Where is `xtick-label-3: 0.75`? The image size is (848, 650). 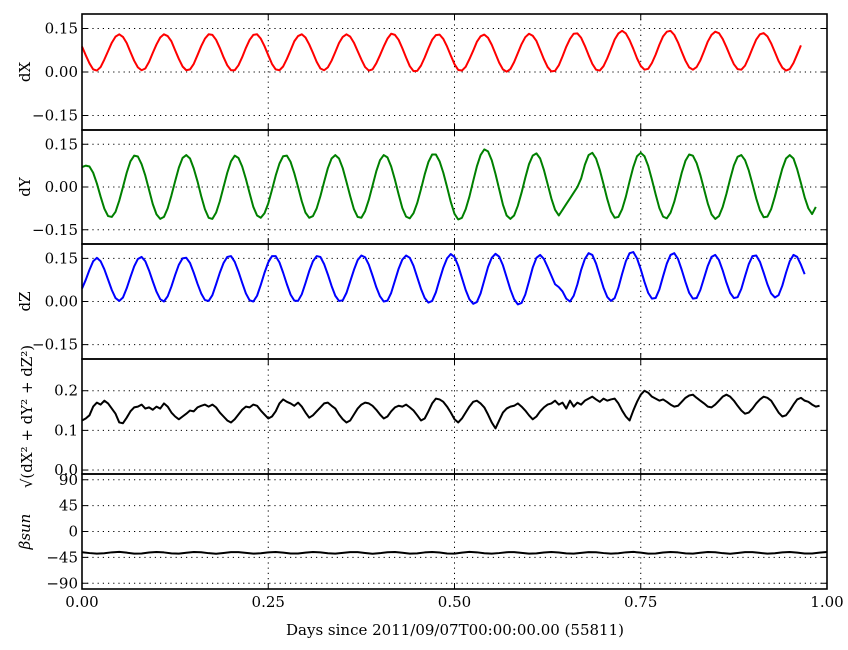 xtick-label-3: 0.75 is located at coordinates (640, 602).